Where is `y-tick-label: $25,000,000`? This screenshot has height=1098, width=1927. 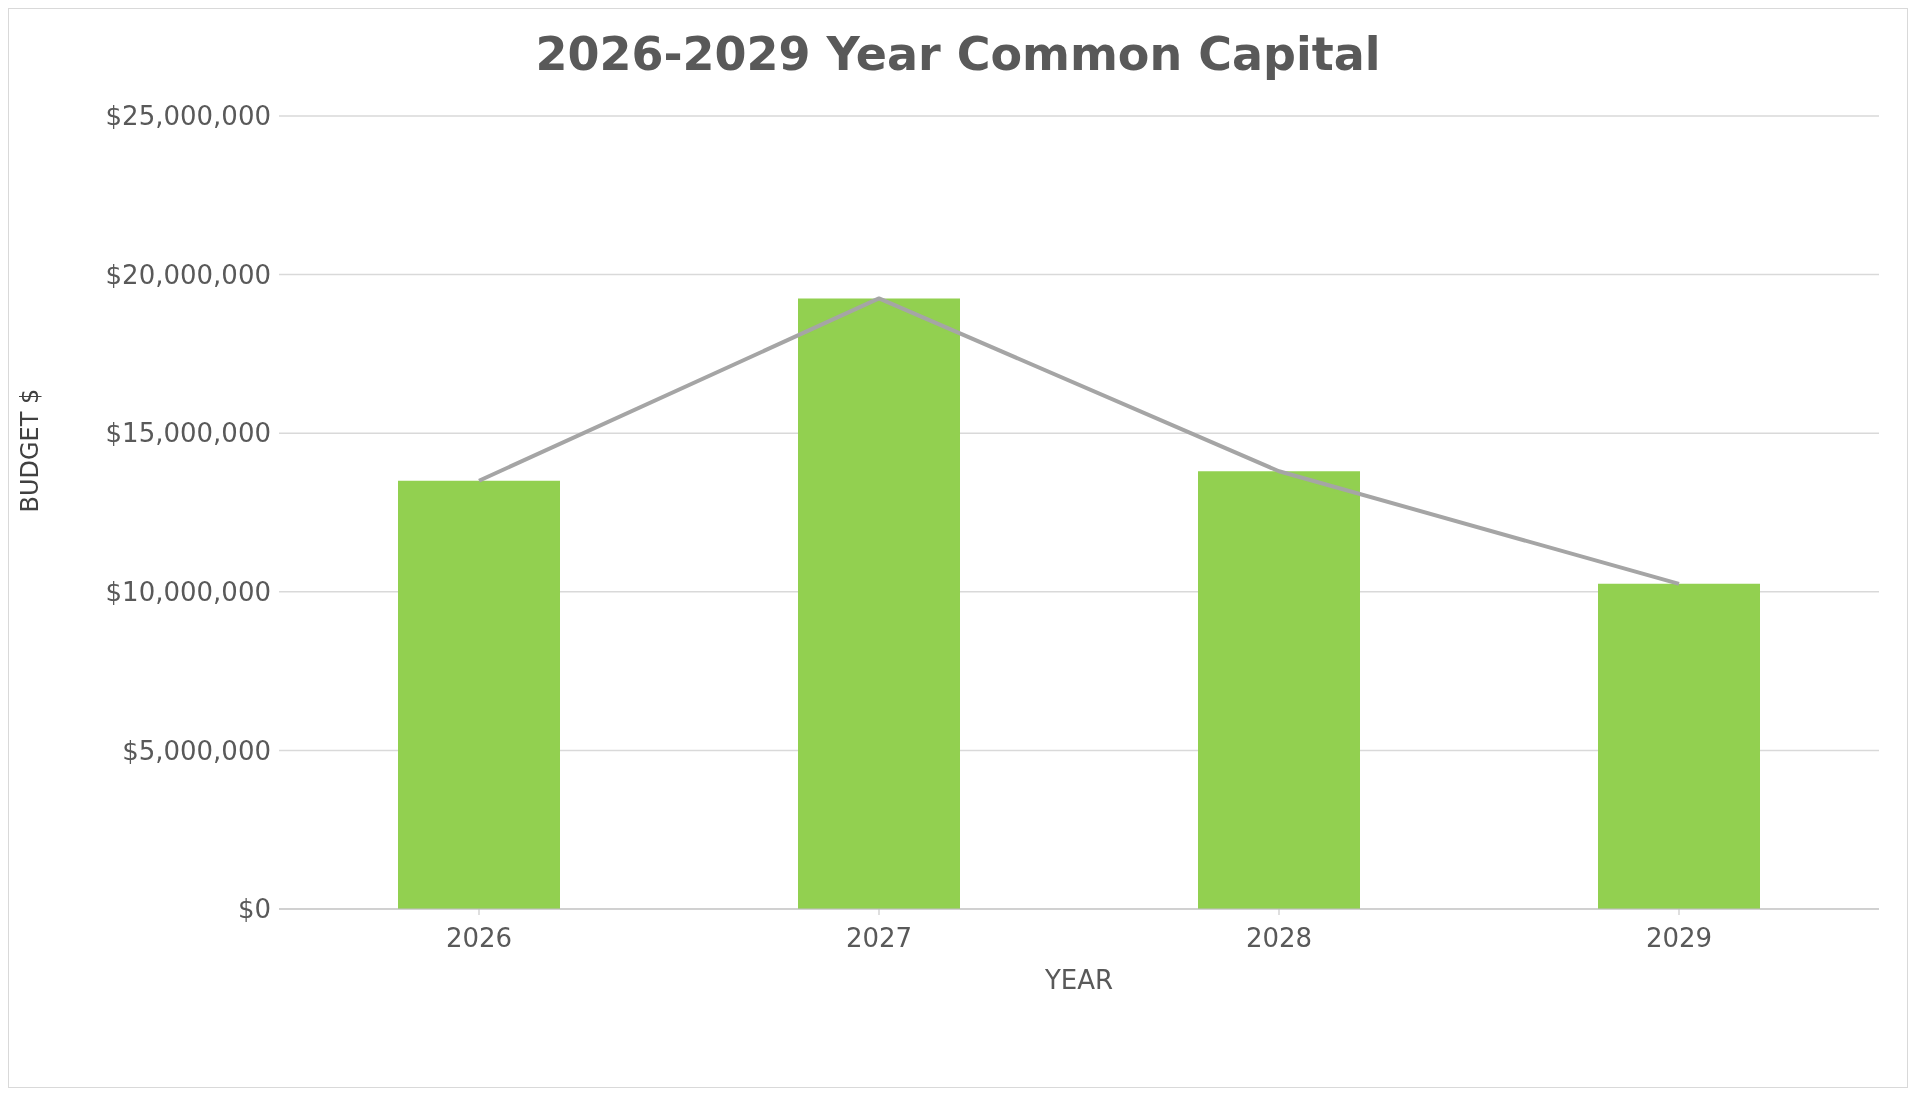 y-tick-label: $25,000,000 is located at coordinates (188, 116).